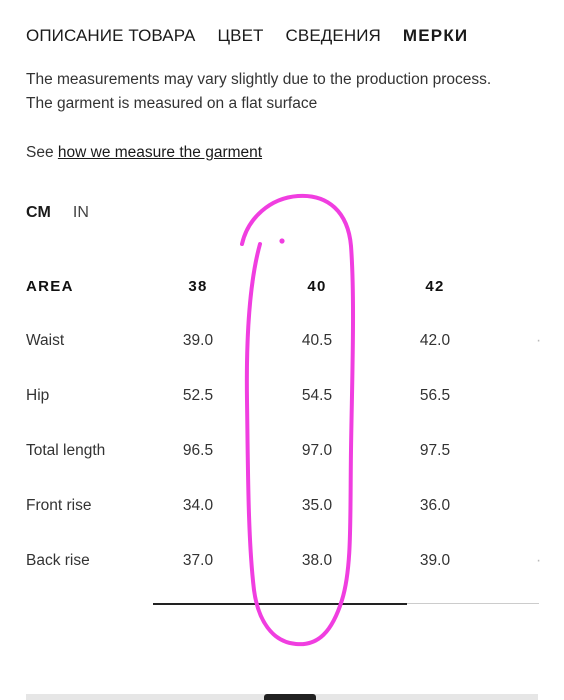 This screenshot has height=700, width=564. What do you see at coordinates (198, 505) in the screenshot?
I see `cell-value: 34.0` at bounding box center [198, 505].